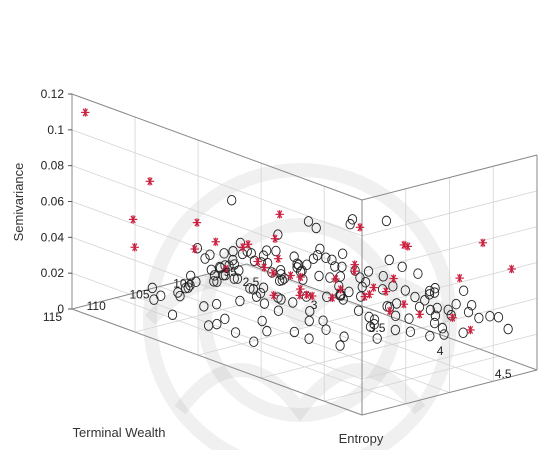 This screenshot has height=450, width=548. I want to click on x-tick-label: 105, so click(139, 295).